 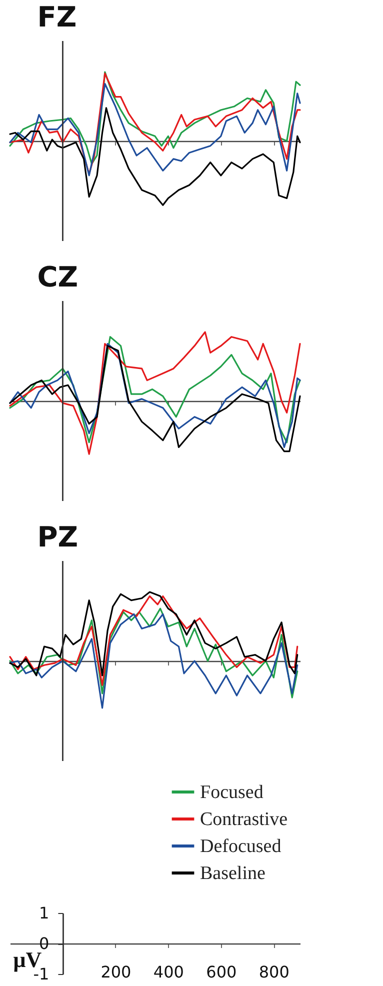 I want to click on legend-label: Focused, so click(x=232, y=792).